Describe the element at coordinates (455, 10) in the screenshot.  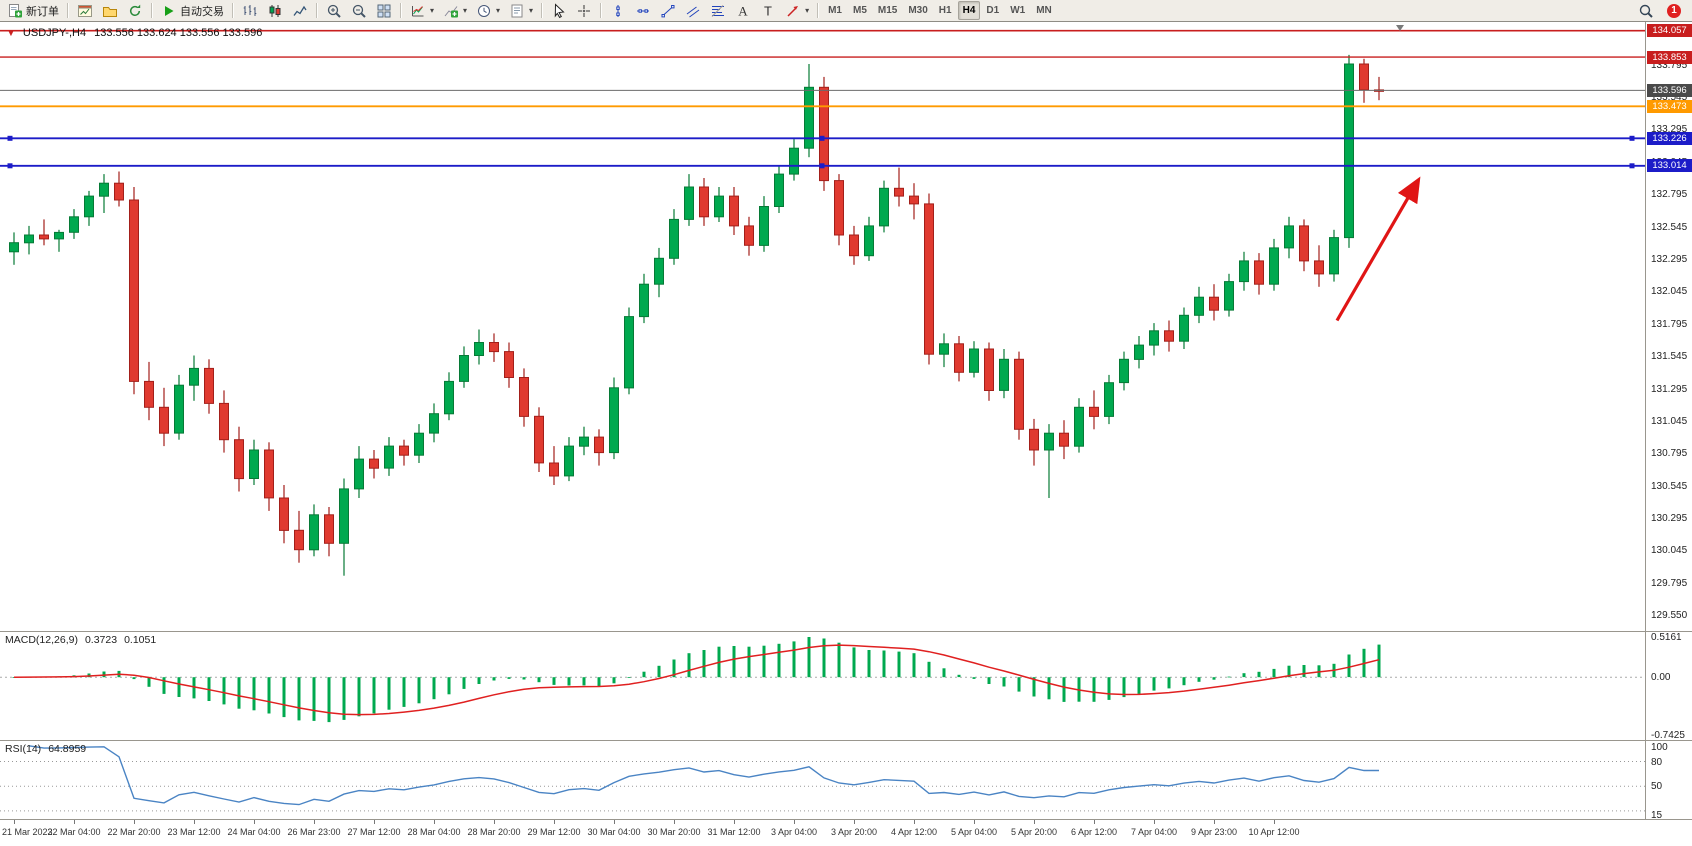
I see `add-indicator-button: ▾` at that location.